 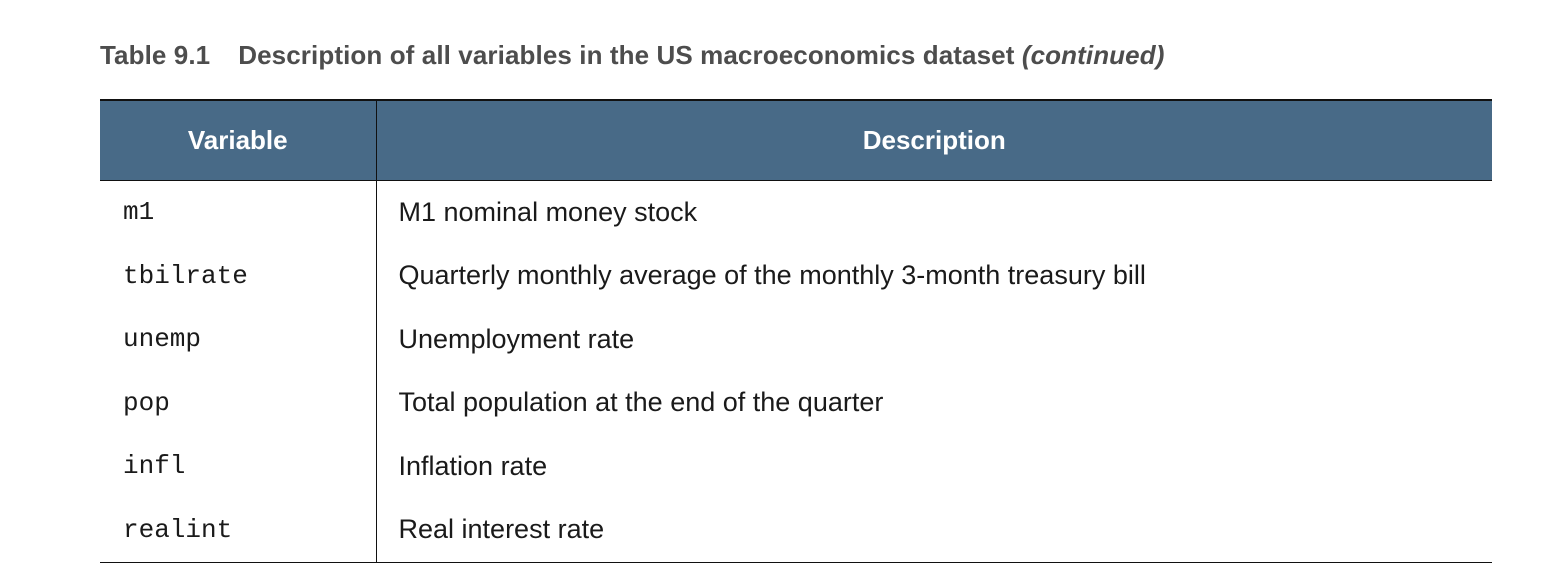 I want to click on description-cell: M1 nominal money stock, so click(x=548, y=211).